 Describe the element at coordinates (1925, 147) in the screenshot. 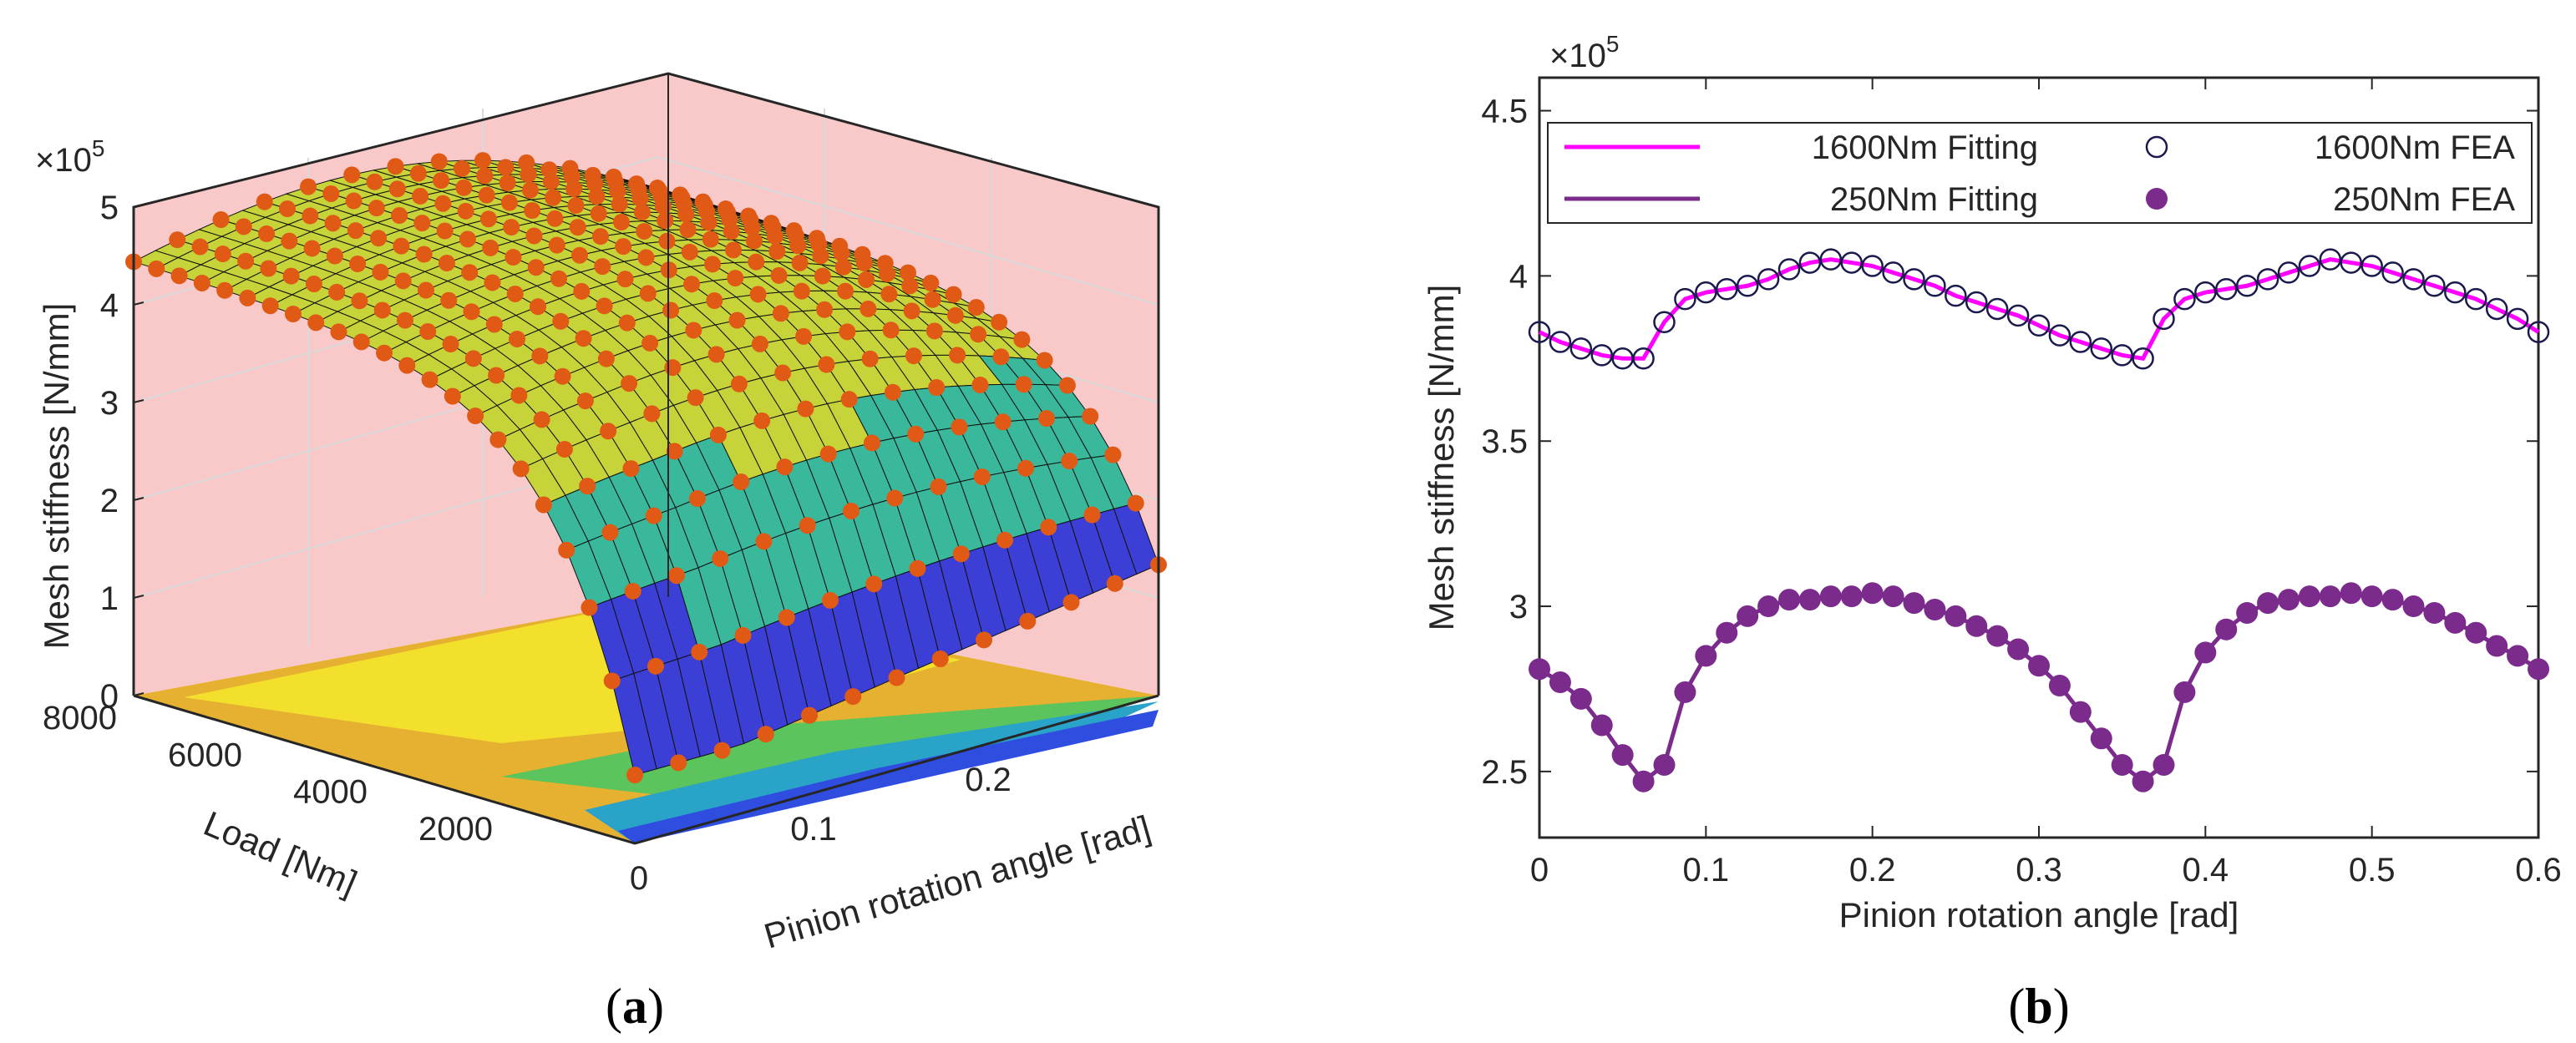

I see `legend-label-1600-fit: 1600Nm Fitting` at that location.